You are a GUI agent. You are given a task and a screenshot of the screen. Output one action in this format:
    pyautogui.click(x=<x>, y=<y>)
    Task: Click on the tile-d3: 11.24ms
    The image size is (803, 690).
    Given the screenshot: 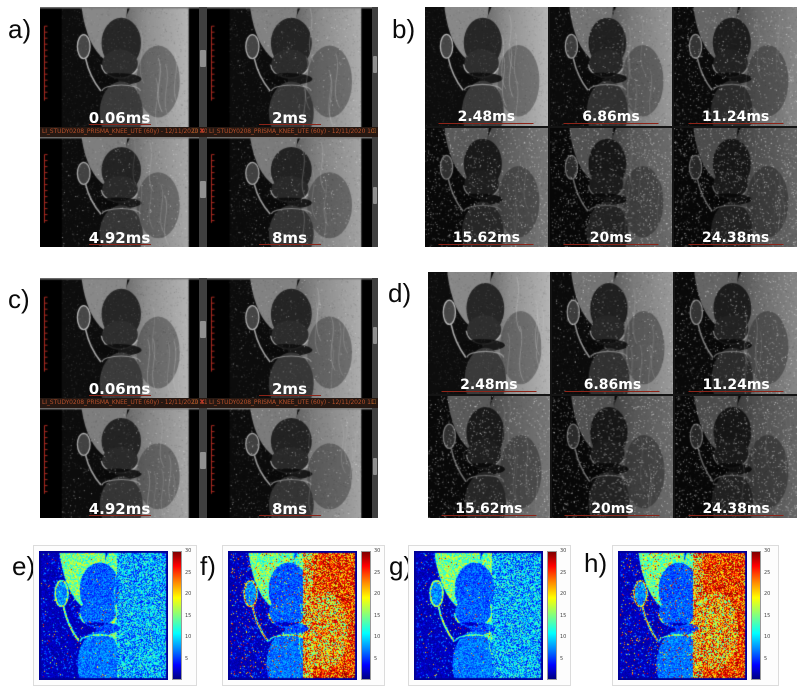 What is the action you would take?
    pyautogui.click(x=736, y=333)
    